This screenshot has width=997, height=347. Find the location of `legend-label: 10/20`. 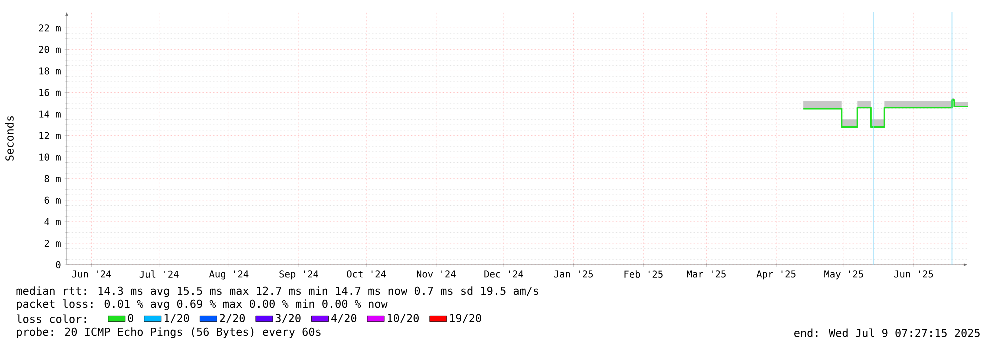

legend-label: 10/20 is located at coordinates (403, 319).